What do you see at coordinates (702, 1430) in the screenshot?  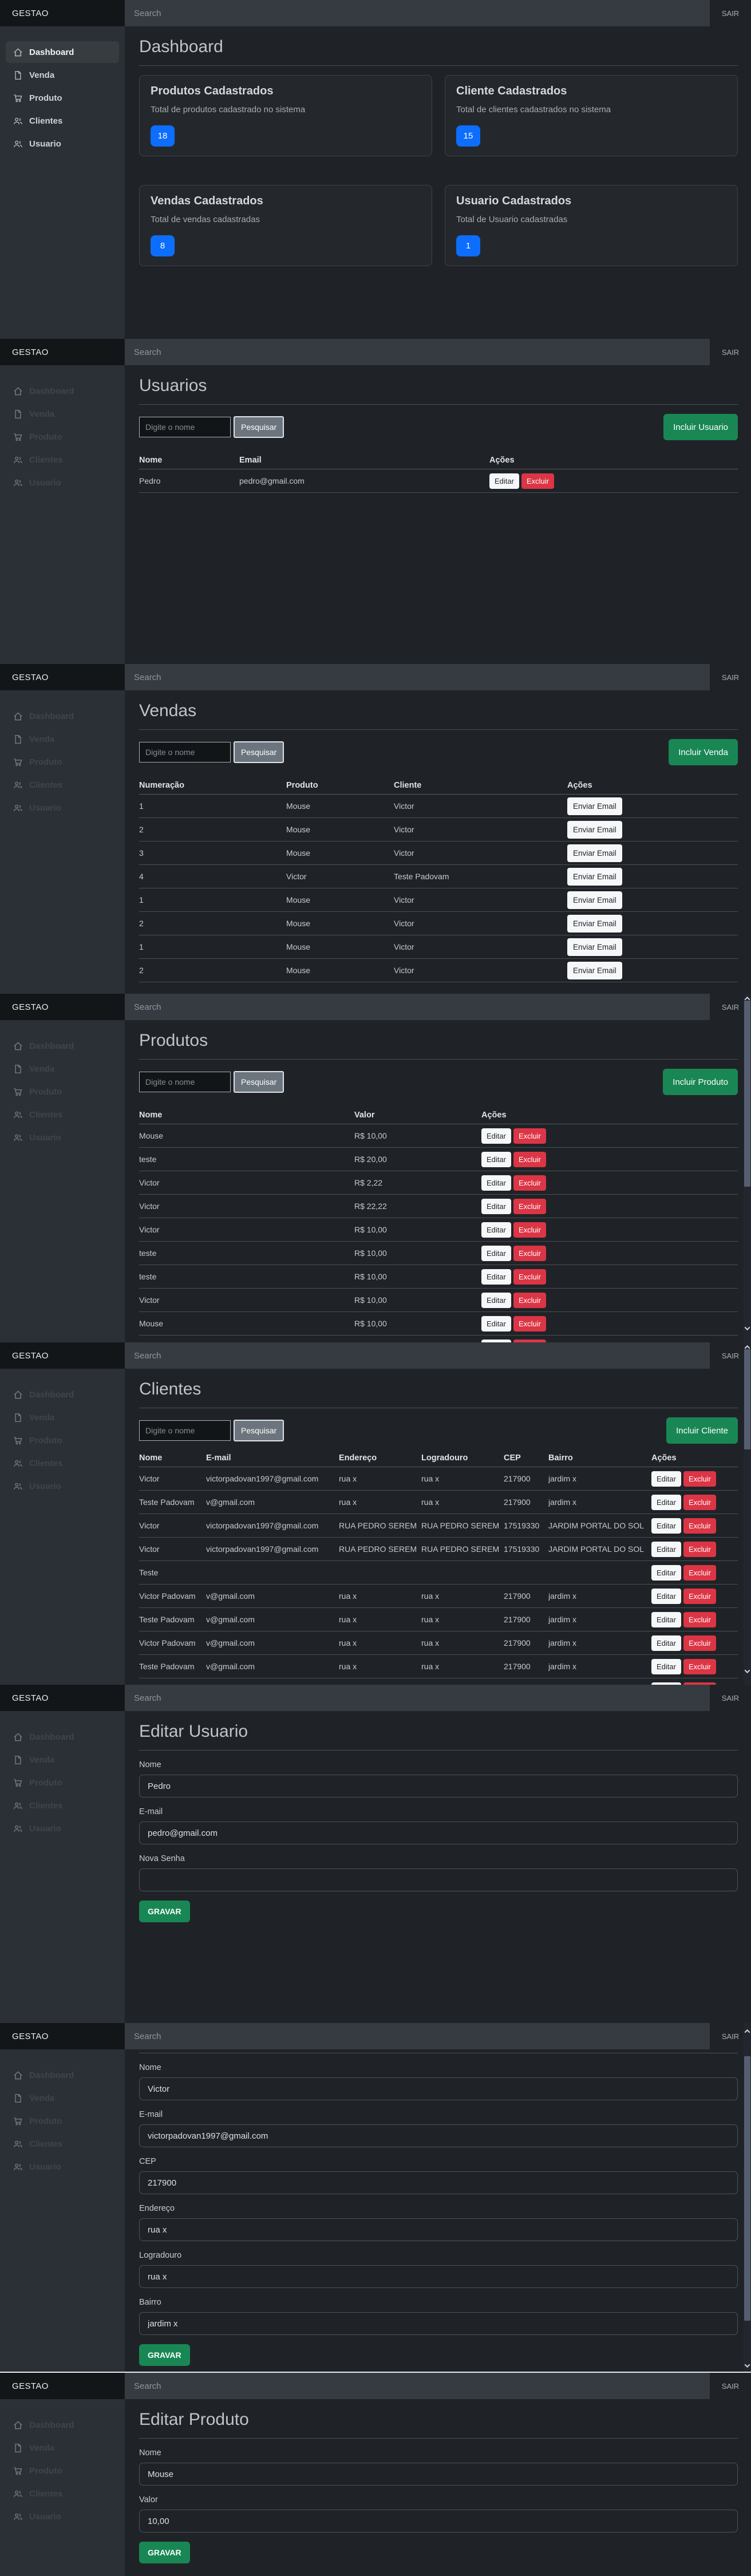 I see `incluir-cliente-button: Incluir Cliente` at bounding box center [702, 1430].